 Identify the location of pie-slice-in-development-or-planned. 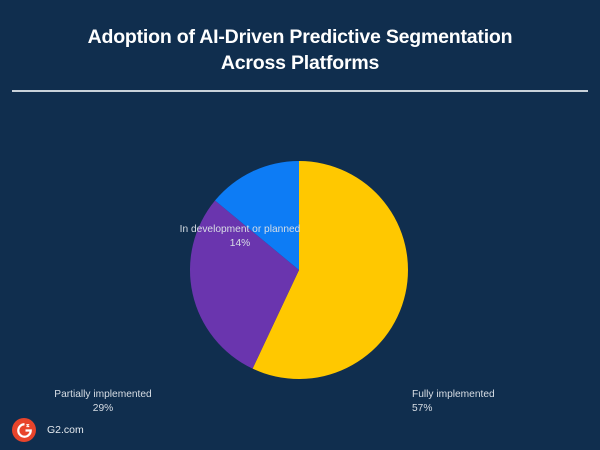
(257, 215).